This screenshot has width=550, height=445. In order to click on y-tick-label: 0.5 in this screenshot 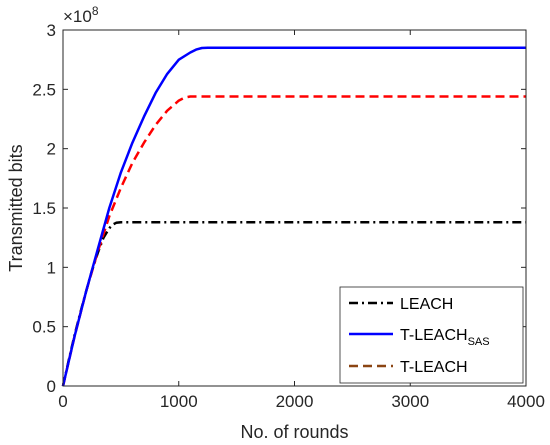, I will do `click(44, 327)`.